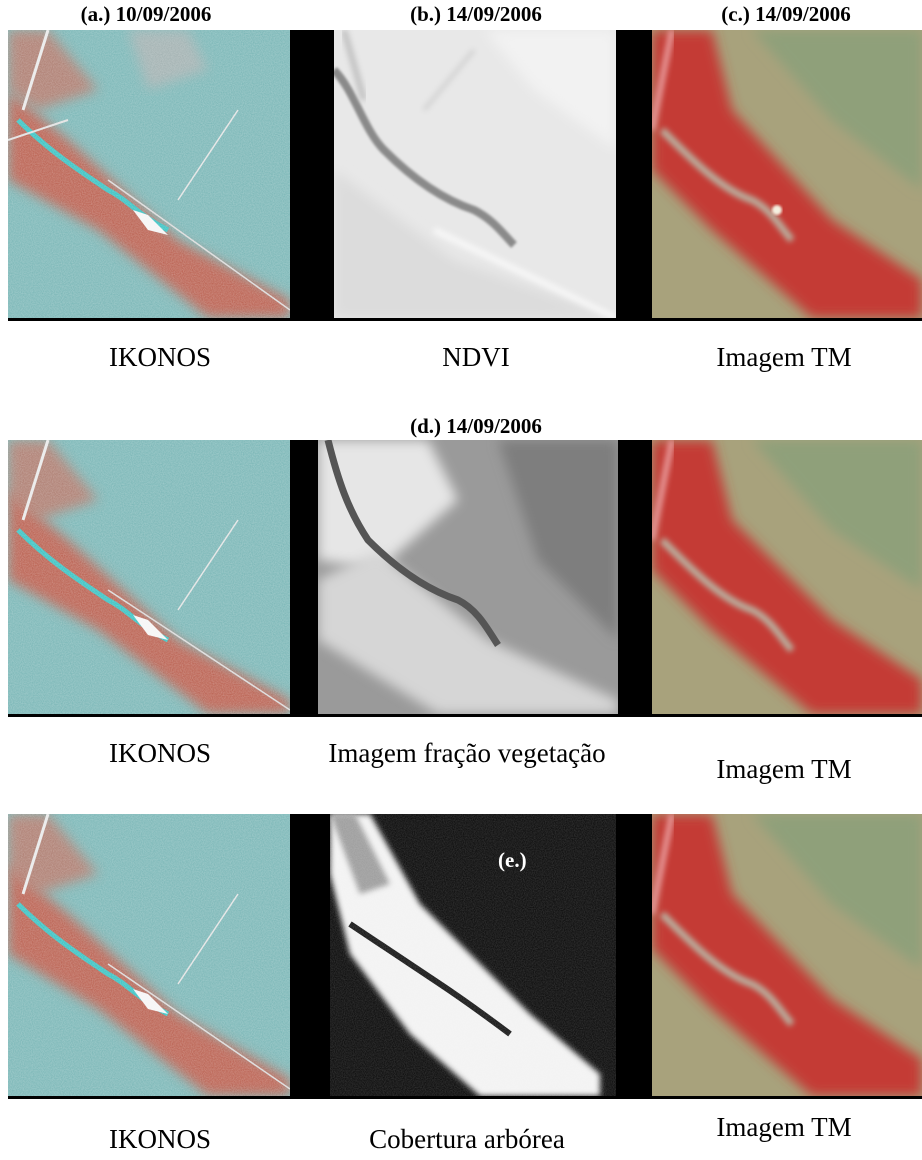  I want to click on tm-image-row3, so click(787, 955).